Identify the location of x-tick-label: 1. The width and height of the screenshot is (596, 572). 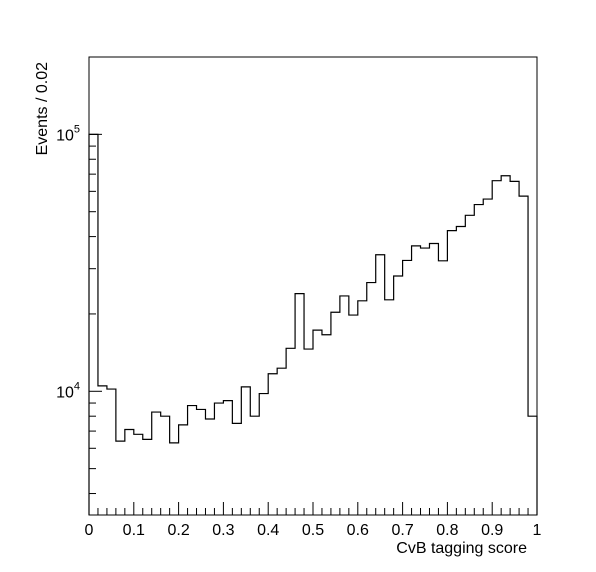
(537, 530).